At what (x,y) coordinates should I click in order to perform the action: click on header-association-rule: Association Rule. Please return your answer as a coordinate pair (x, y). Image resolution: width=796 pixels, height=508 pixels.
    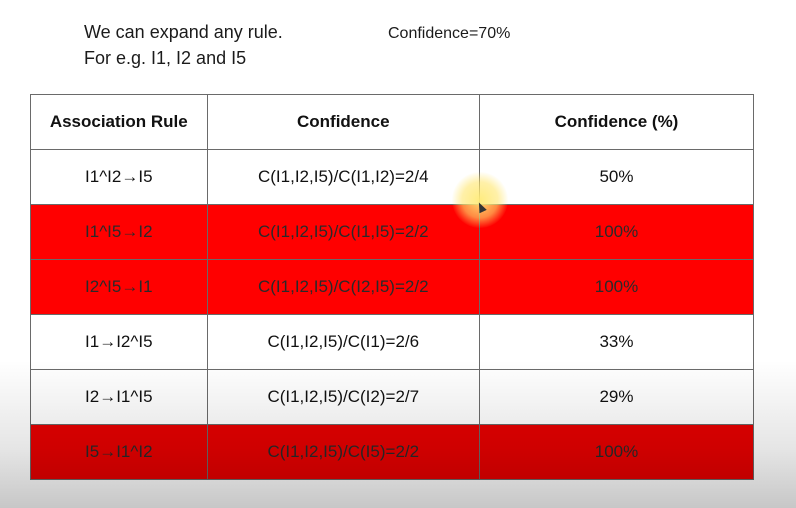
    Looking at the image, I should click on (119, 122).